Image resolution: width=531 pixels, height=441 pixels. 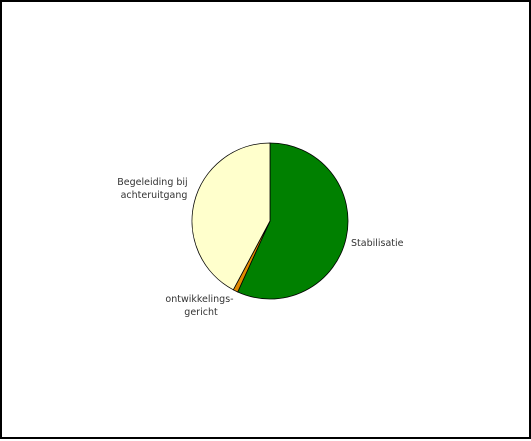 I want to click on pie-slices, so click(x=270, y=221).